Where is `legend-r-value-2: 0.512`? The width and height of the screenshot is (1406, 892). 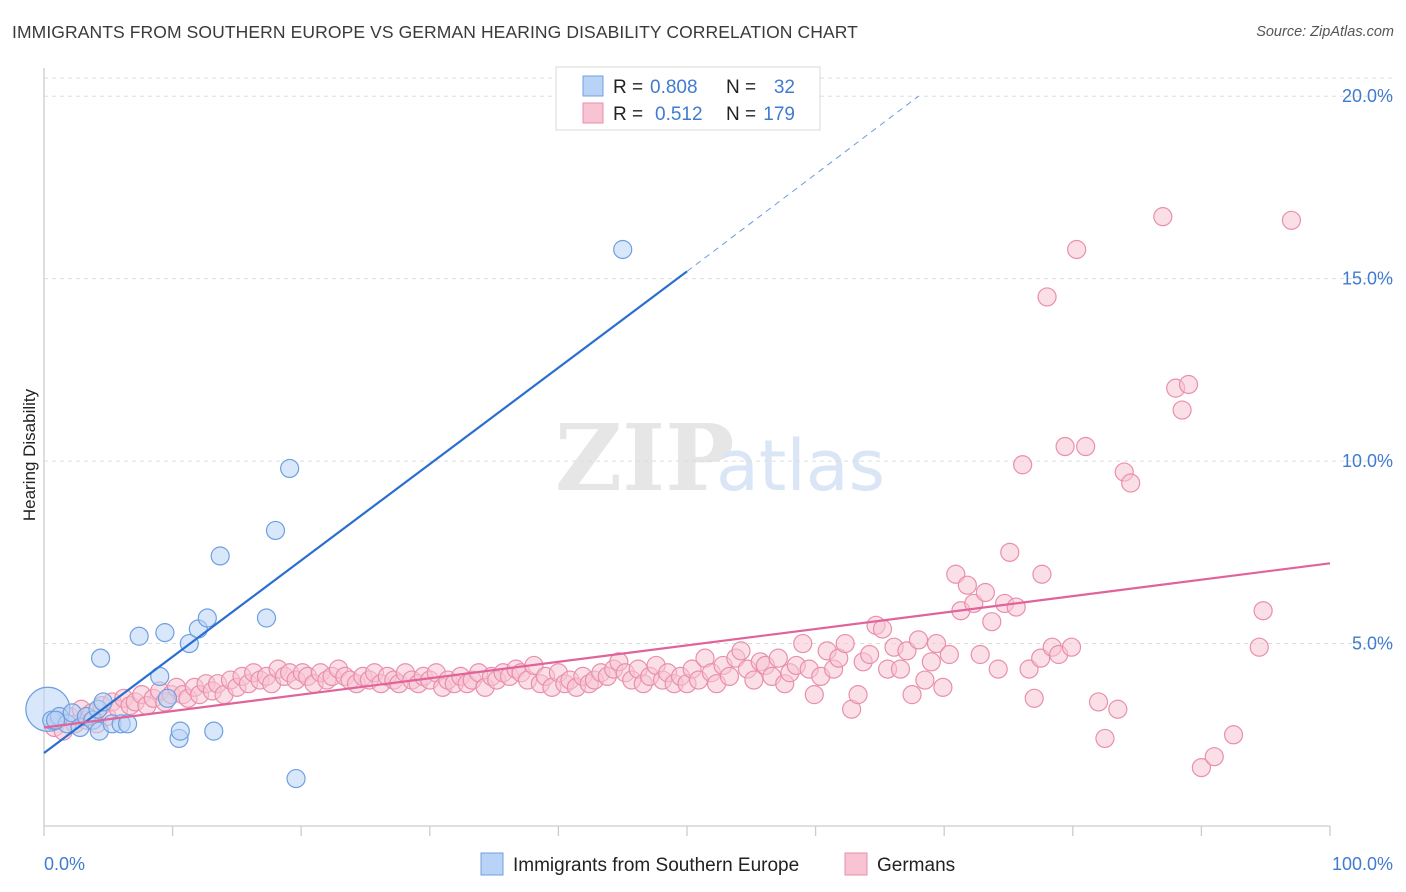 legend-r-value-2: 0.512 is located at coordinates (679, 114).